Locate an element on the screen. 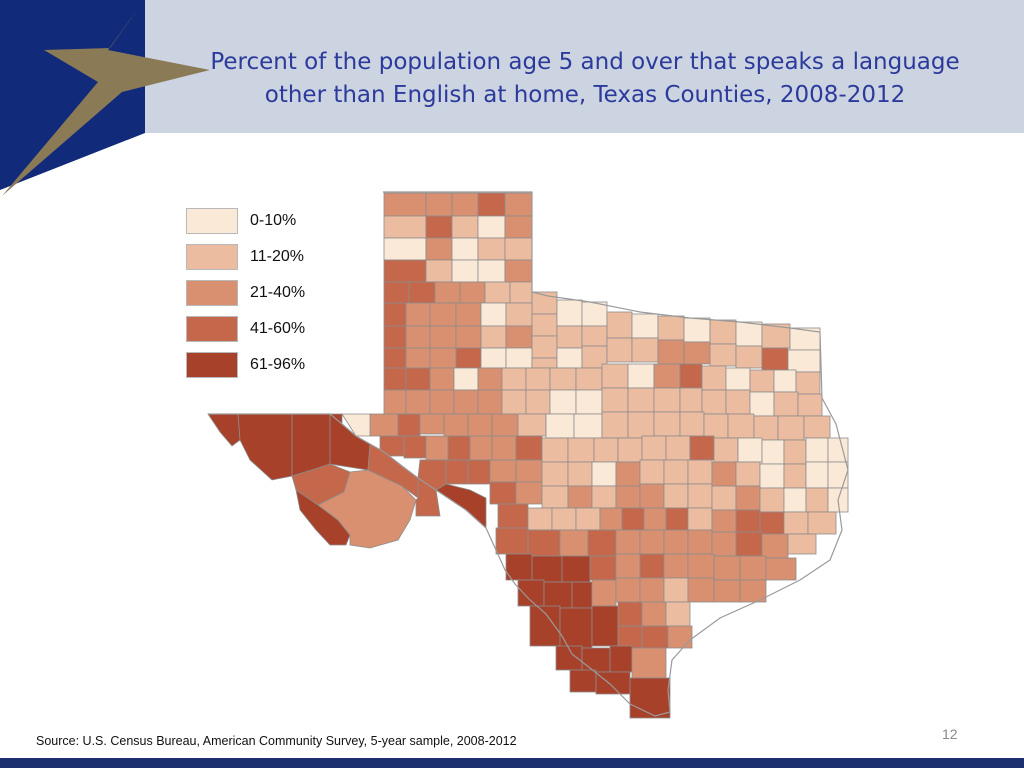 This screenshot has height=768, width=1024. page-number: 12 is located at coordinates (950, 734).